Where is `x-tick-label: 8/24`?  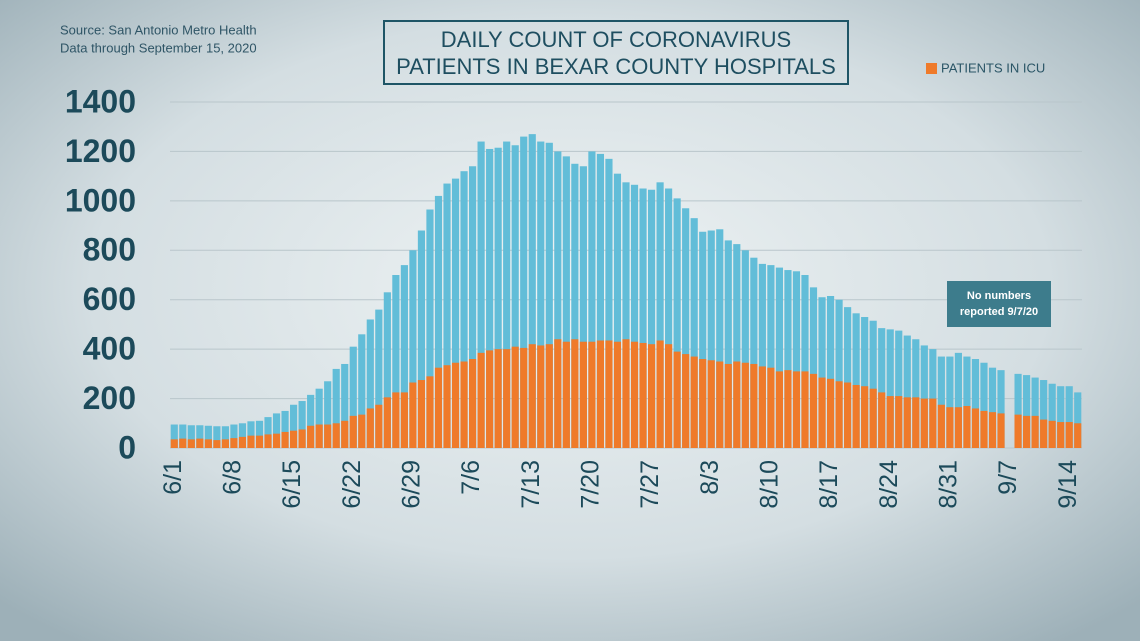 x-tick-label: 8/24 is located at coordinates (889, 484).